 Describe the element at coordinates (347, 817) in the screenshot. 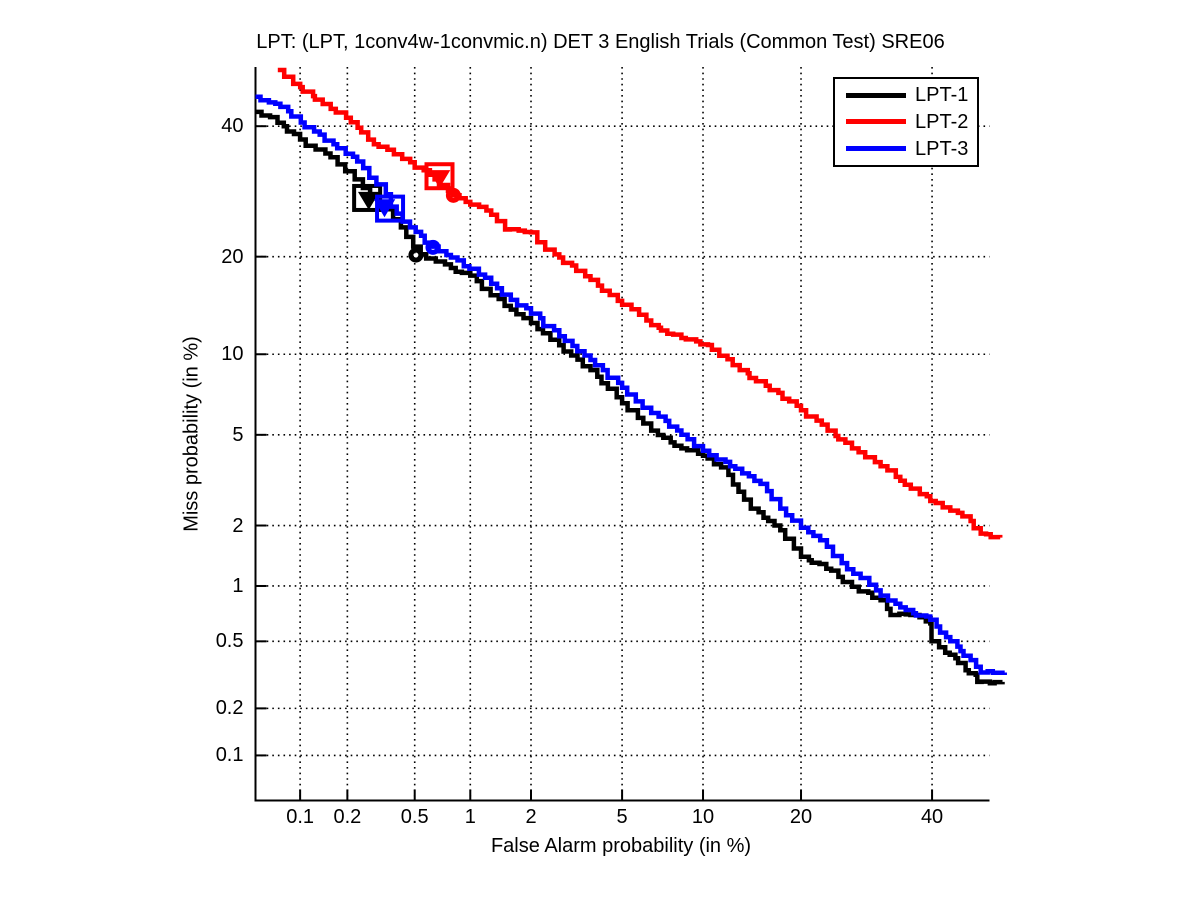

I see `x-tick-label-0.2: 0.2` at that location.